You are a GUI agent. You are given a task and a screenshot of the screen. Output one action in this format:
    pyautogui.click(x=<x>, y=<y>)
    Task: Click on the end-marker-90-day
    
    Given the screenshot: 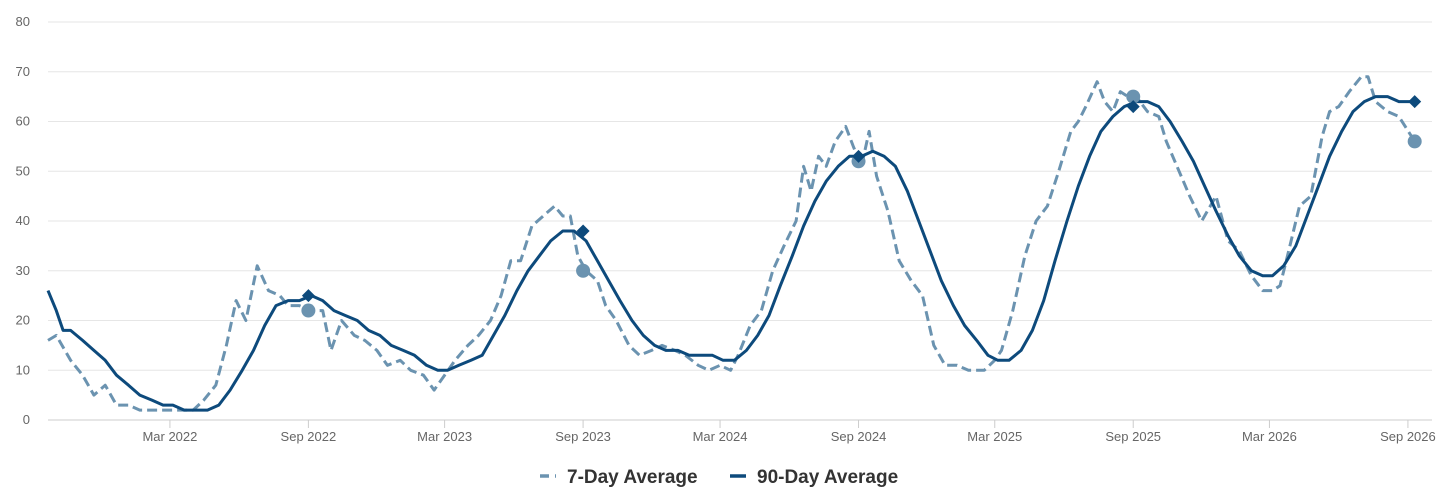 What is the action you would take?
    pyautogui.click(x=1415, y=102)
    